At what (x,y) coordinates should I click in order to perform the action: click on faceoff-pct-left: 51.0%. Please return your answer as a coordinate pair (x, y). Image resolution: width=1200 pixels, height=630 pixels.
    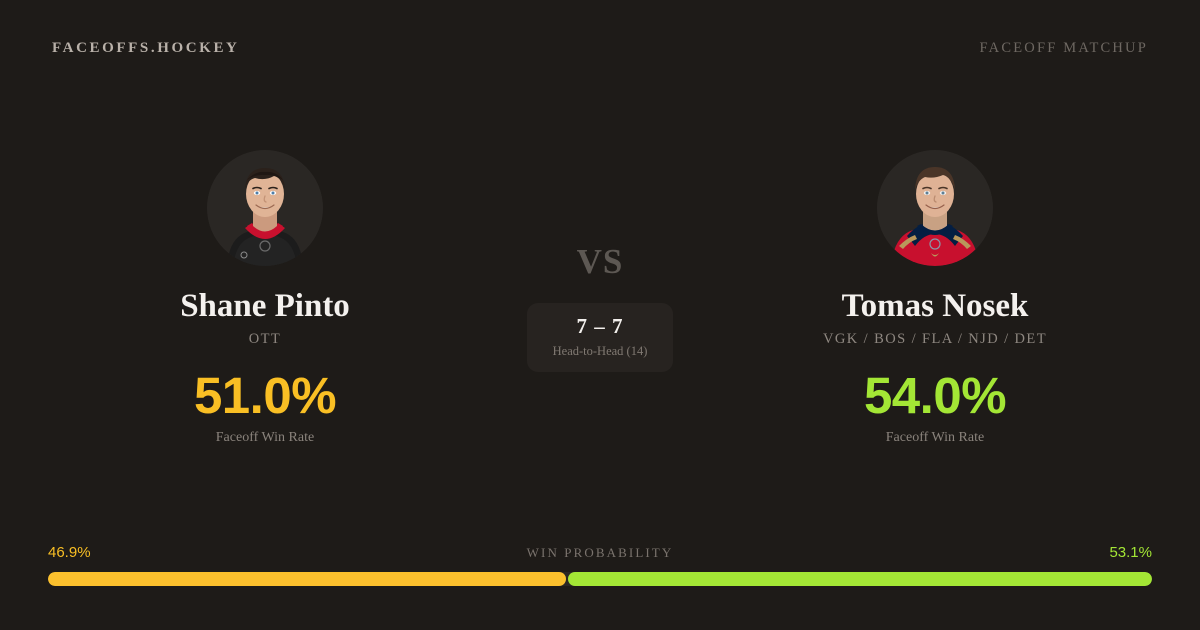
    Looking at the image, I should click on (265, 395).